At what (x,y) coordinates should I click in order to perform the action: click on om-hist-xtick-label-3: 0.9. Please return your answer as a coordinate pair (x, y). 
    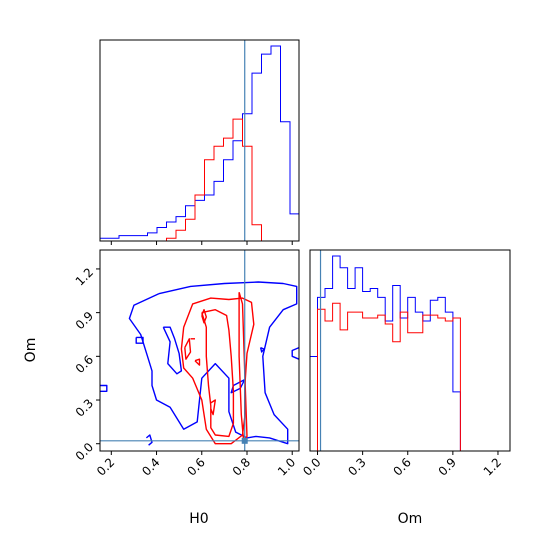
    Looking at the image, I should click on (447, 466).